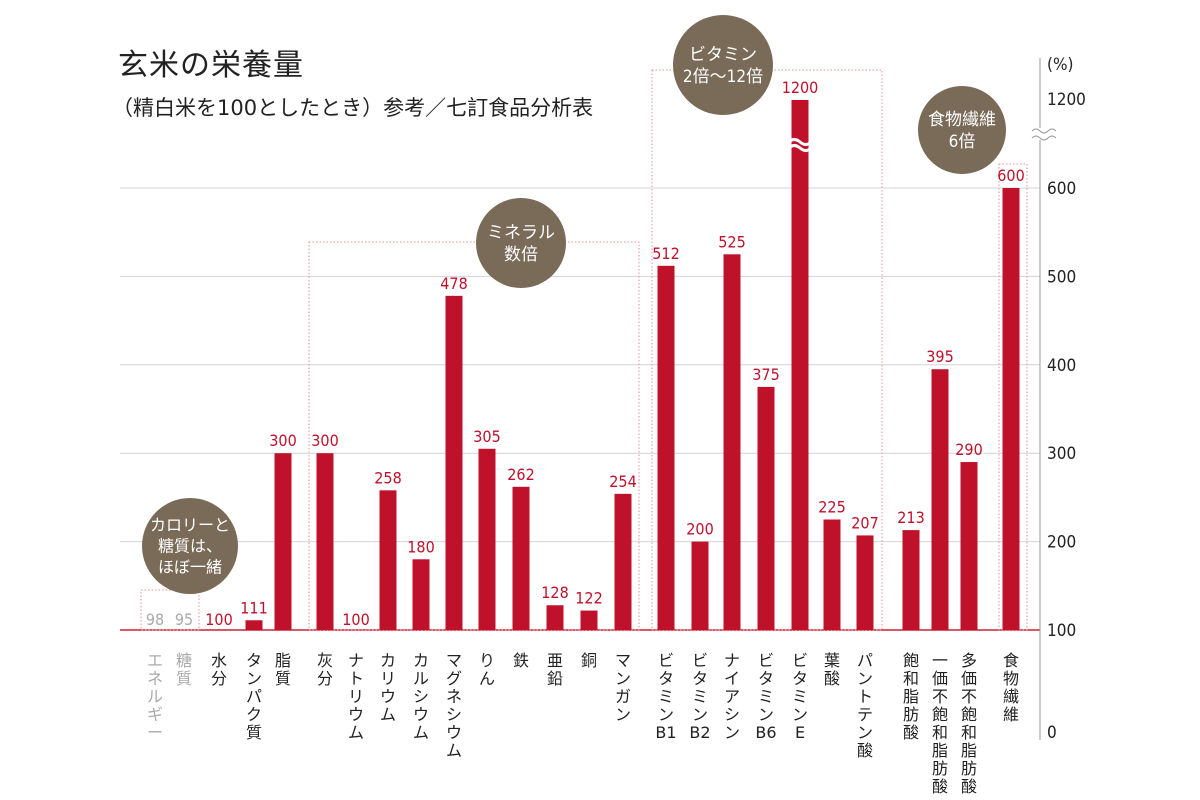 The width and height of the screenshot is (1200, 800). Describe the element at coordinates (219, 660) in the screenshot. I see `category-label: 水` at that location.